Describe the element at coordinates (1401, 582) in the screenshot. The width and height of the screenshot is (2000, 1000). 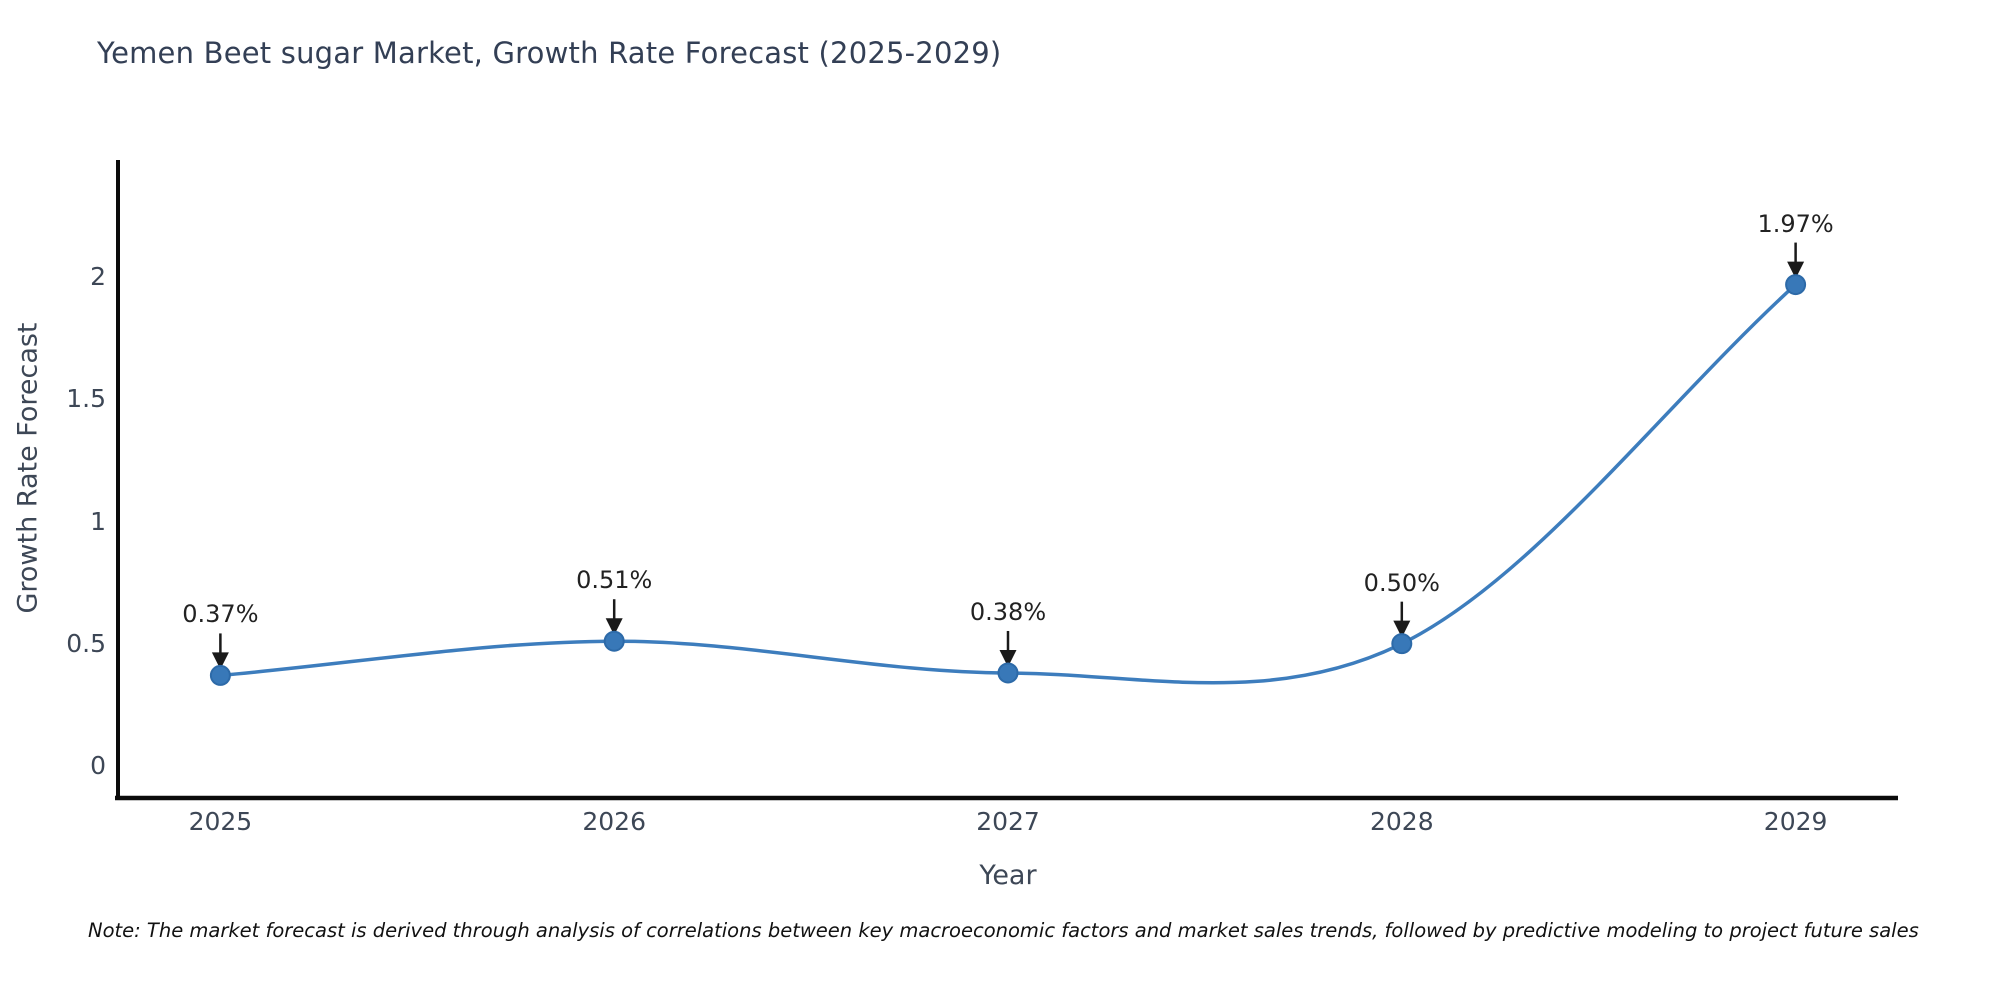
I see `data-point-label: 0.50%` at that location.